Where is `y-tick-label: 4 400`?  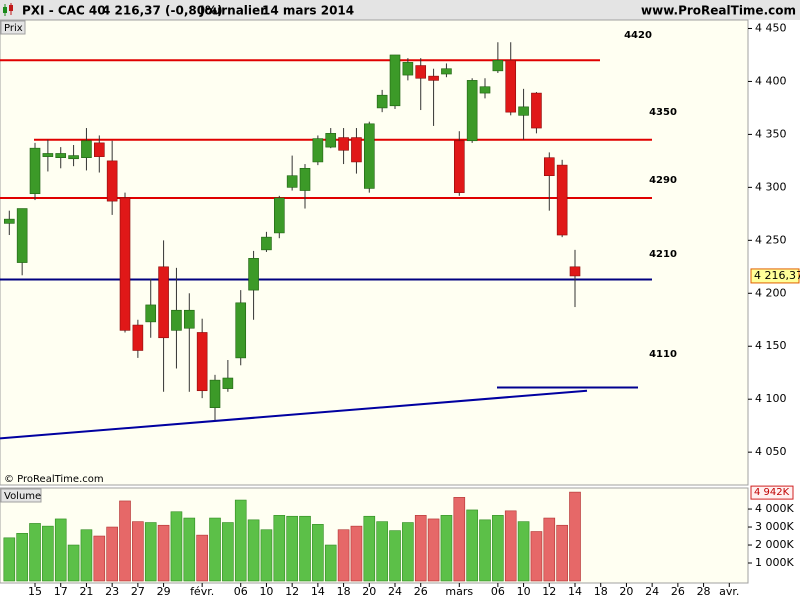 y-tick-label: 4 400 is located at coordinates (771, 80).